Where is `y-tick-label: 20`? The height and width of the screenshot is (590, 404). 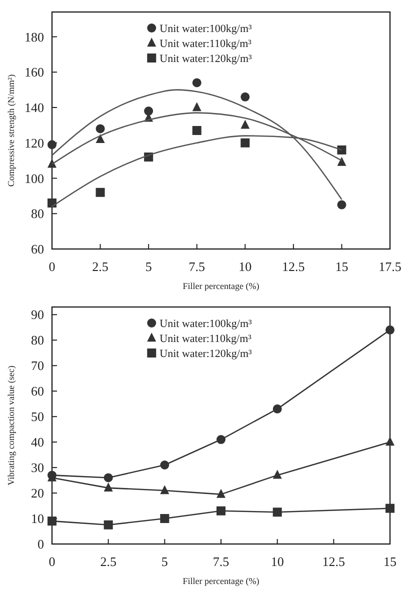 y-tick-label: 20 is located at coordinates (37, 493).